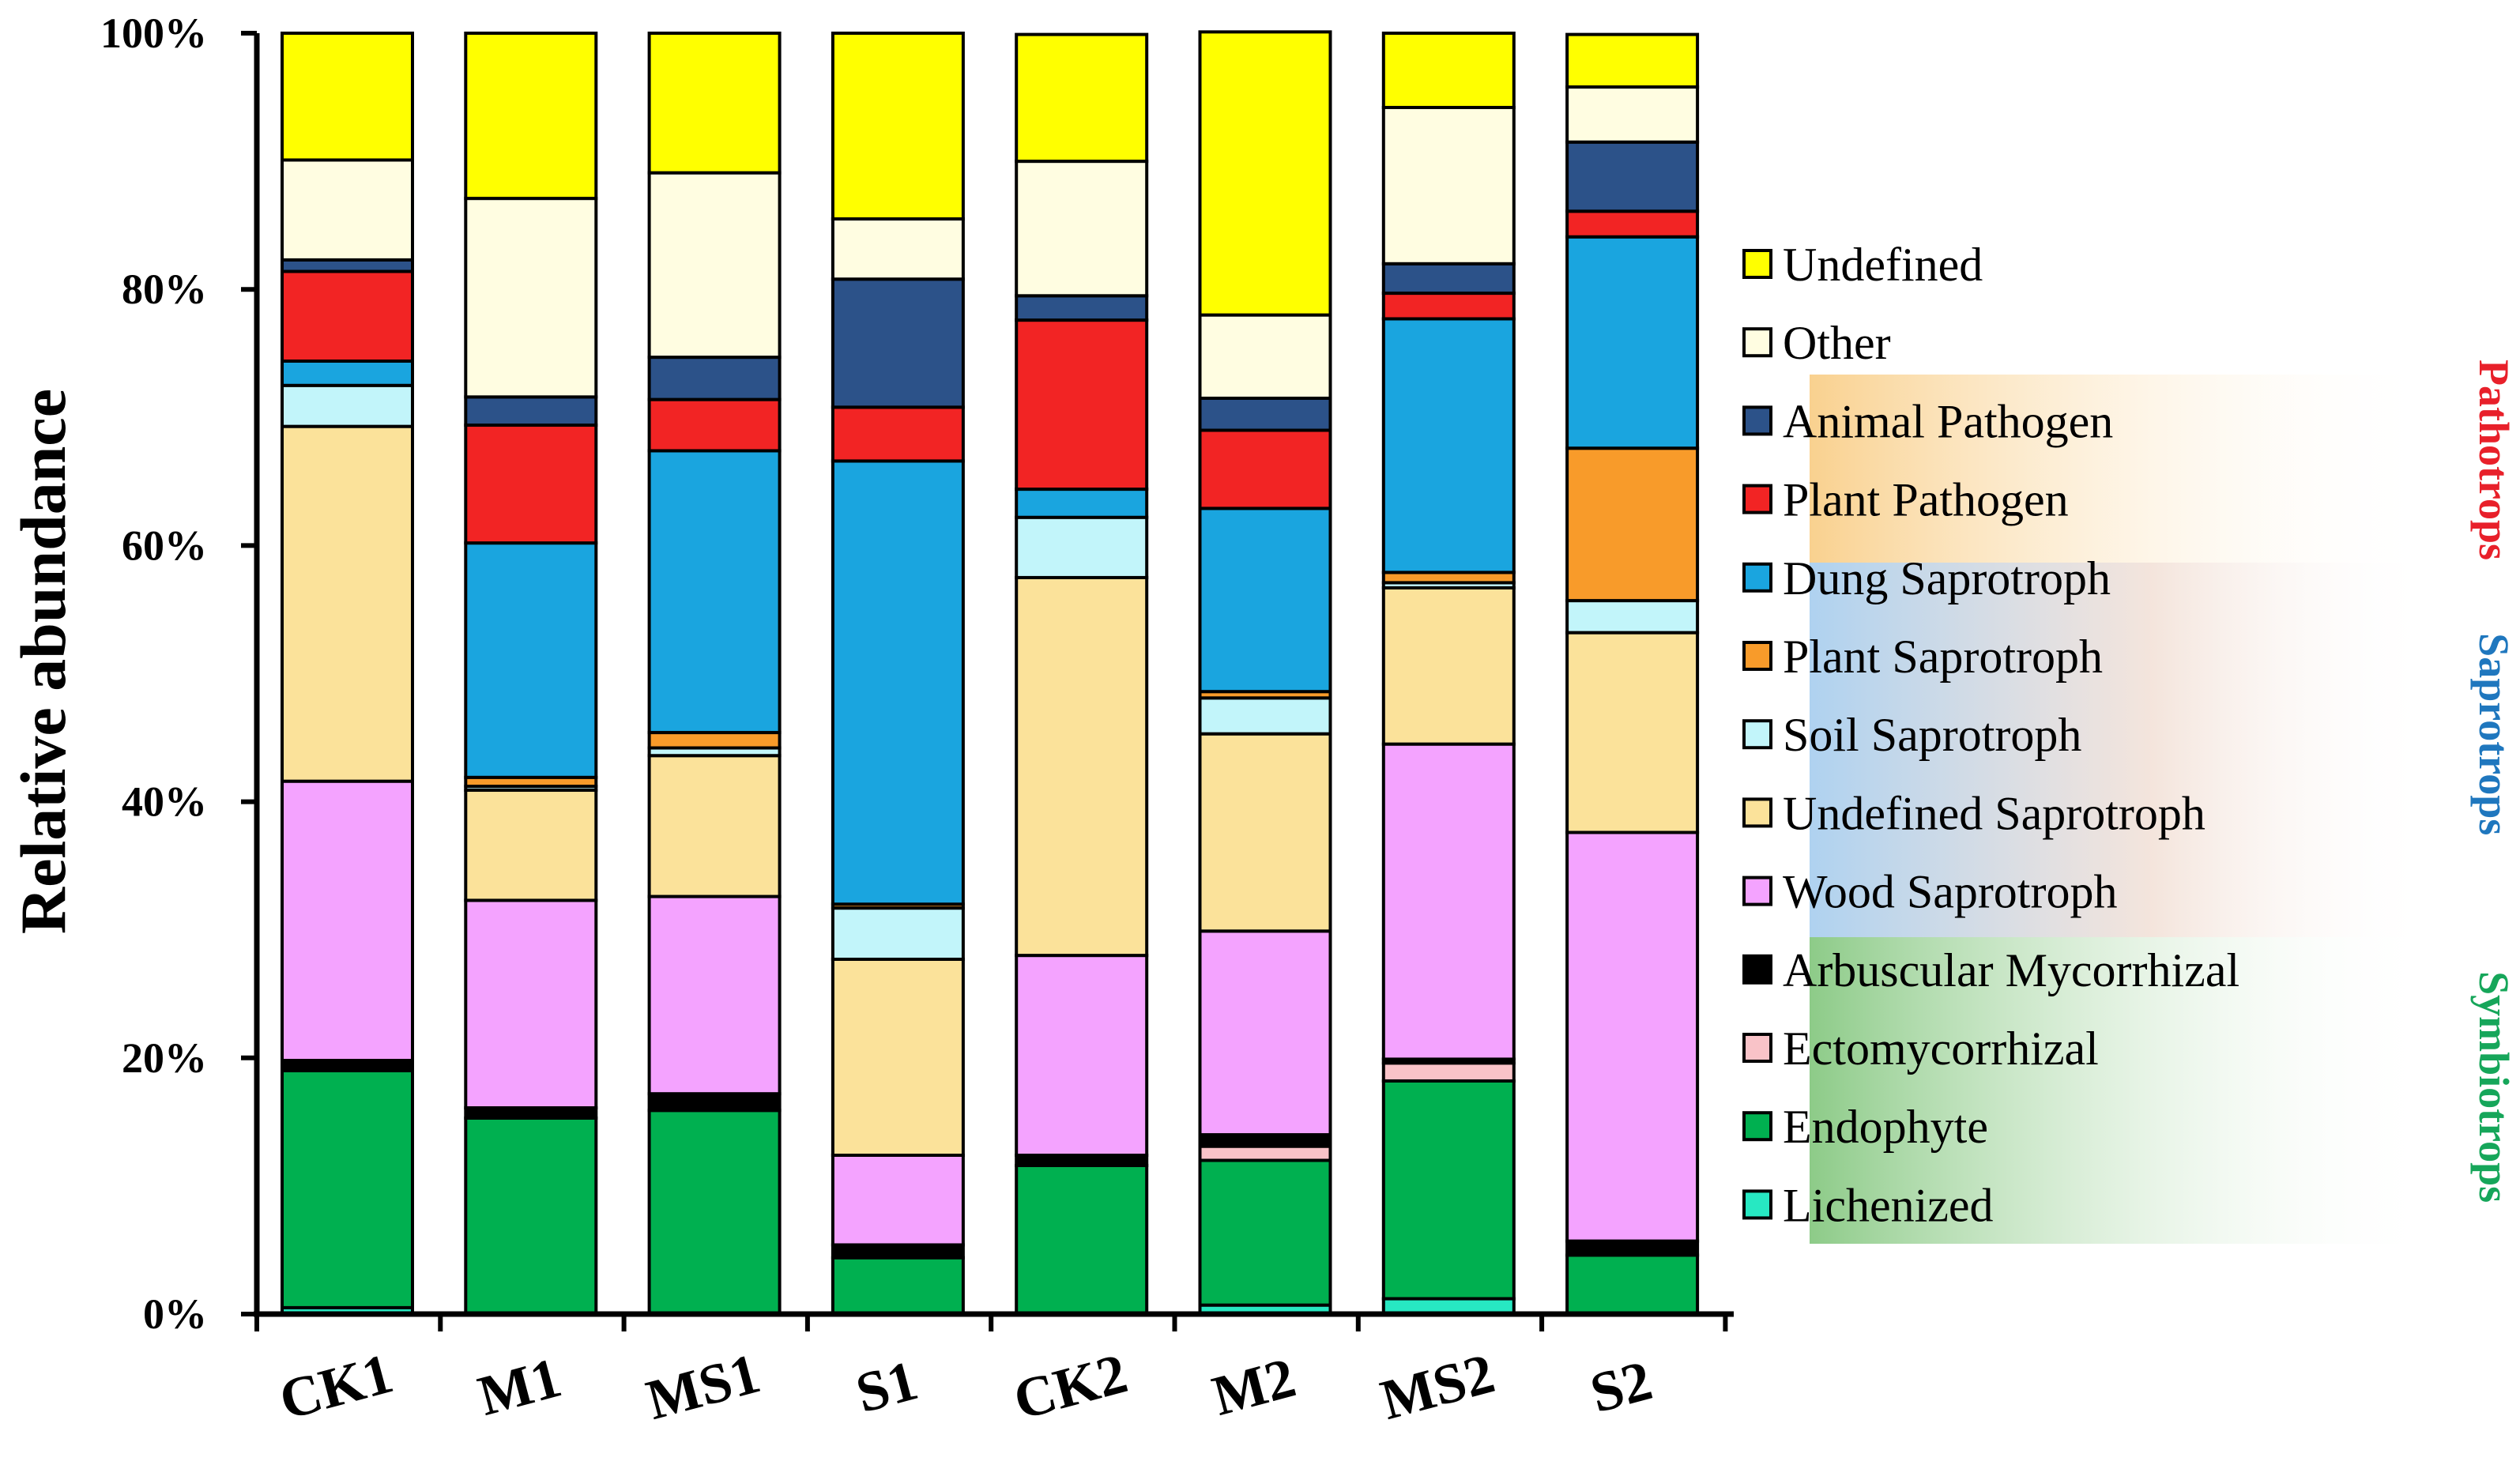 This screenshot has height=1465, width=2520. Describe the element at coordinates (1932, 735) in the screenshot. I see `legend-label-soil-saprotroph: Soil Saprotroph` at that location.